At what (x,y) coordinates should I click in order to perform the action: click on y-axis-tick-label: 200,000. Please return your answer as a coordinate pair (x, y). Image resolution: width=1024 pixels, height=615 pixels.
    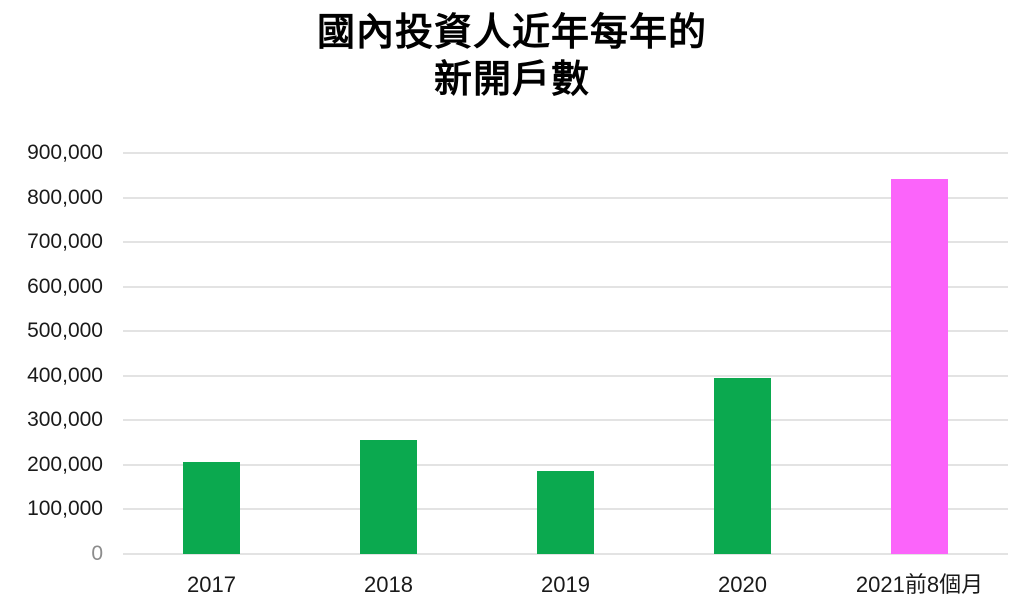
    Looking at the image, I should click on (65, 464).